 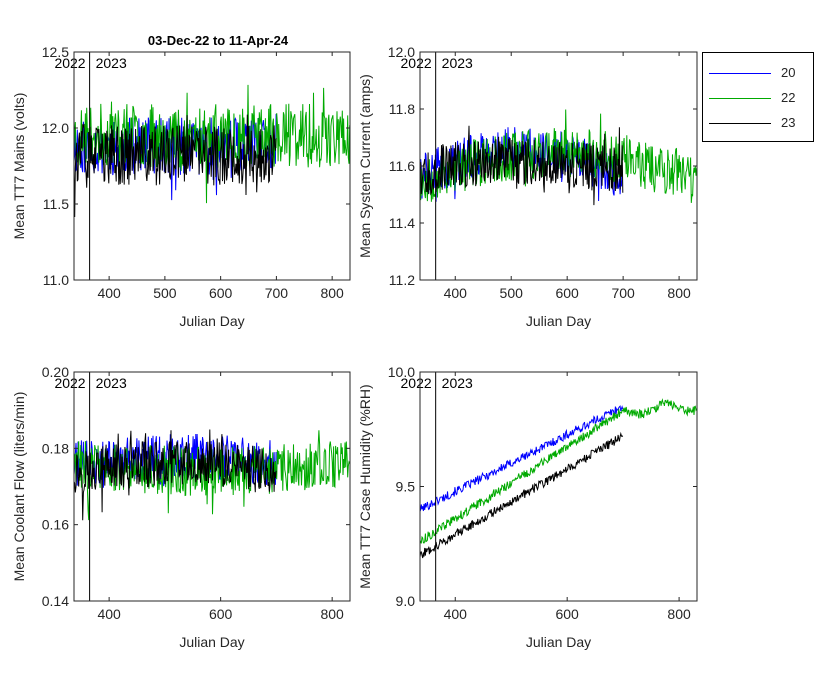 What do you see at coordinates (788, 122) in the screenshot?
I see `legend-label-23: 23` at bounding box center [788, 122].